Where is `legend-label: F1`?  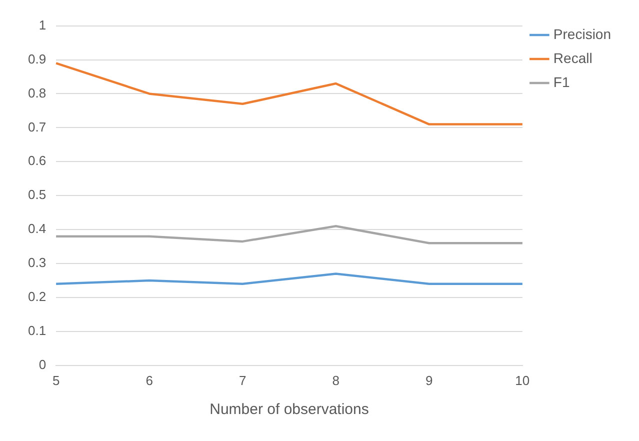 legend-label: F1 is located at coordinates (561, 82).